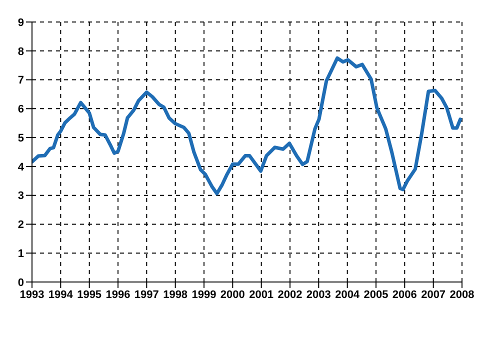 Image resolution: width=493 pixels, height=338 pixels. I want to click on x-tick-label: 1995, so click(89, 294).